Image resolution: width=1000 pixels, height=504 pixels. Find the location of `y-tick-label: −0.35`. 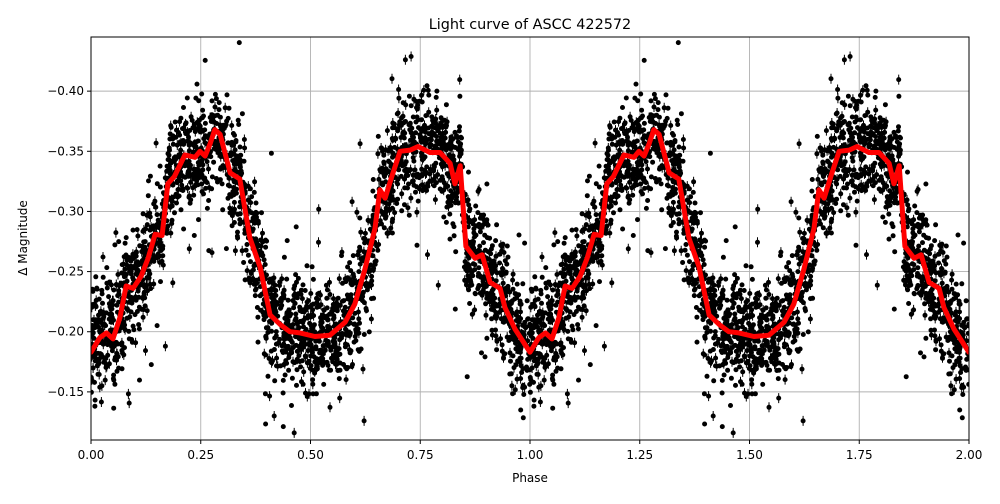

y-tick-label: −0.35 is located at coordinates (65, 151).